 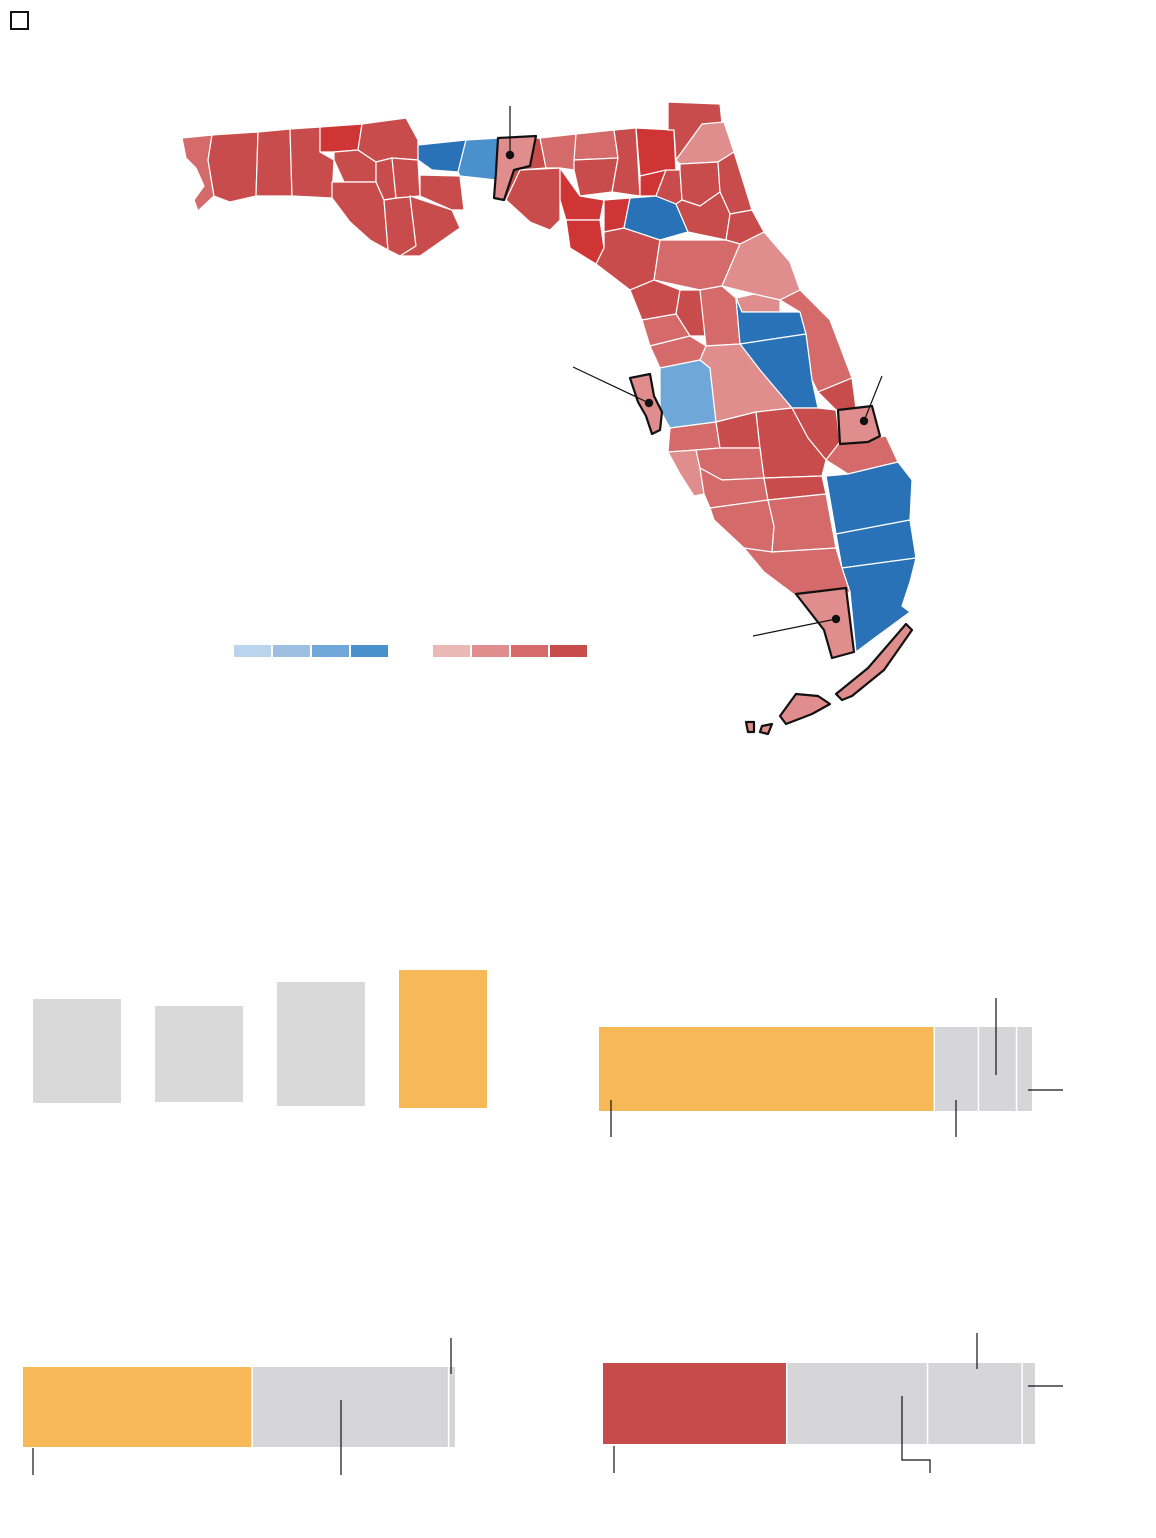 I want to click on county-collier-body, so click(x=797, y=572).